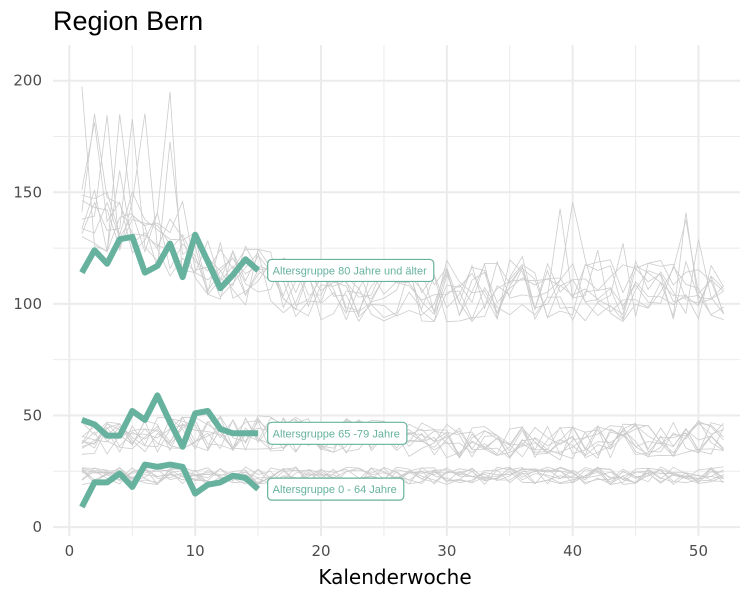 The image size is (750, 600). I want to click on highlight-series, so click(170, 370).